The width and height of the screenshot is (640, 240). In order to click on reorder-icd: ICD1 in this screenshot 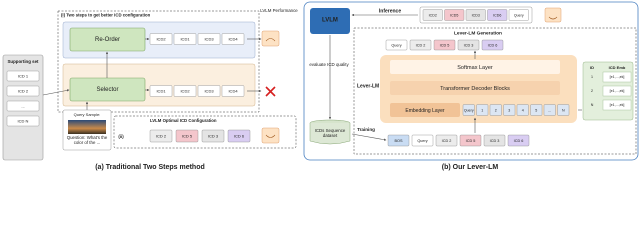, I will do `click(185, 38)`.